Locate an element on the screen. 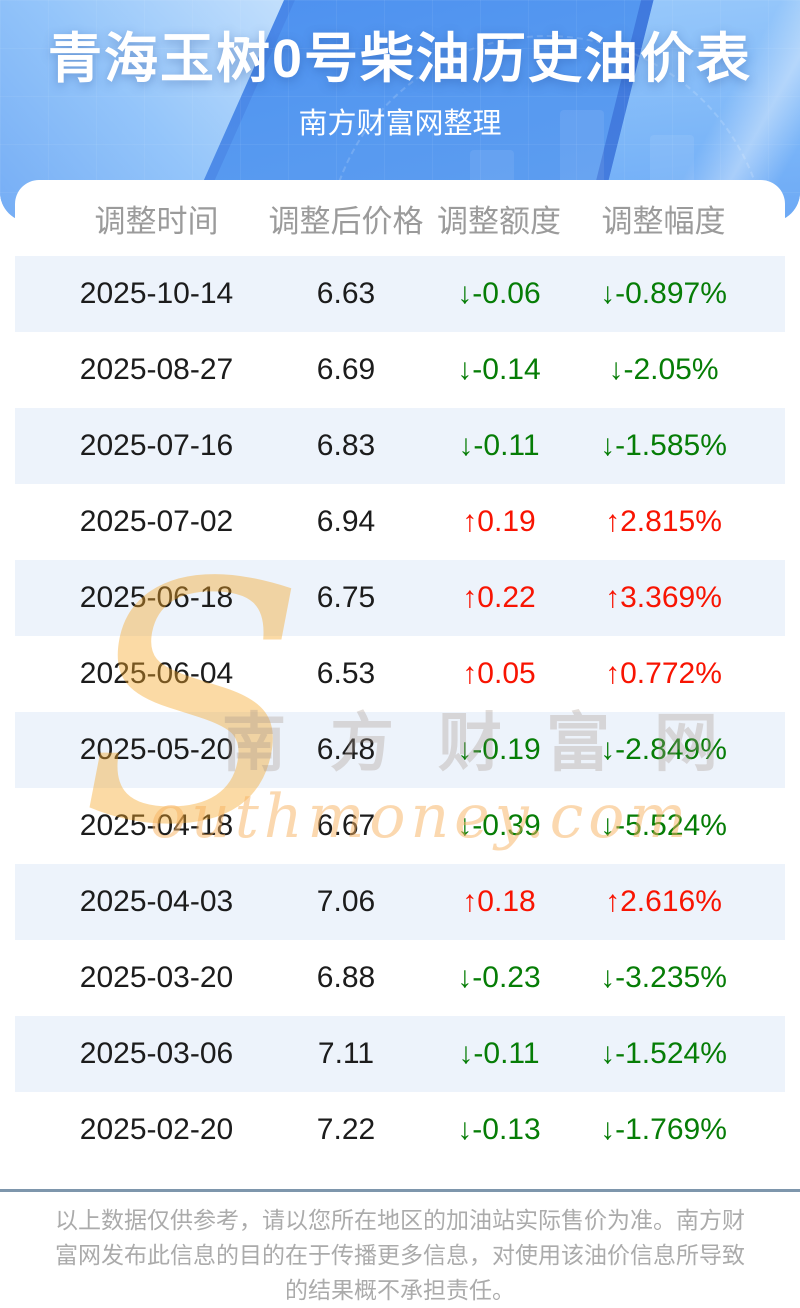 The image size is (800, 1308). cell-change-amount: ↓-0.06 is located at coordinates (499, 293).